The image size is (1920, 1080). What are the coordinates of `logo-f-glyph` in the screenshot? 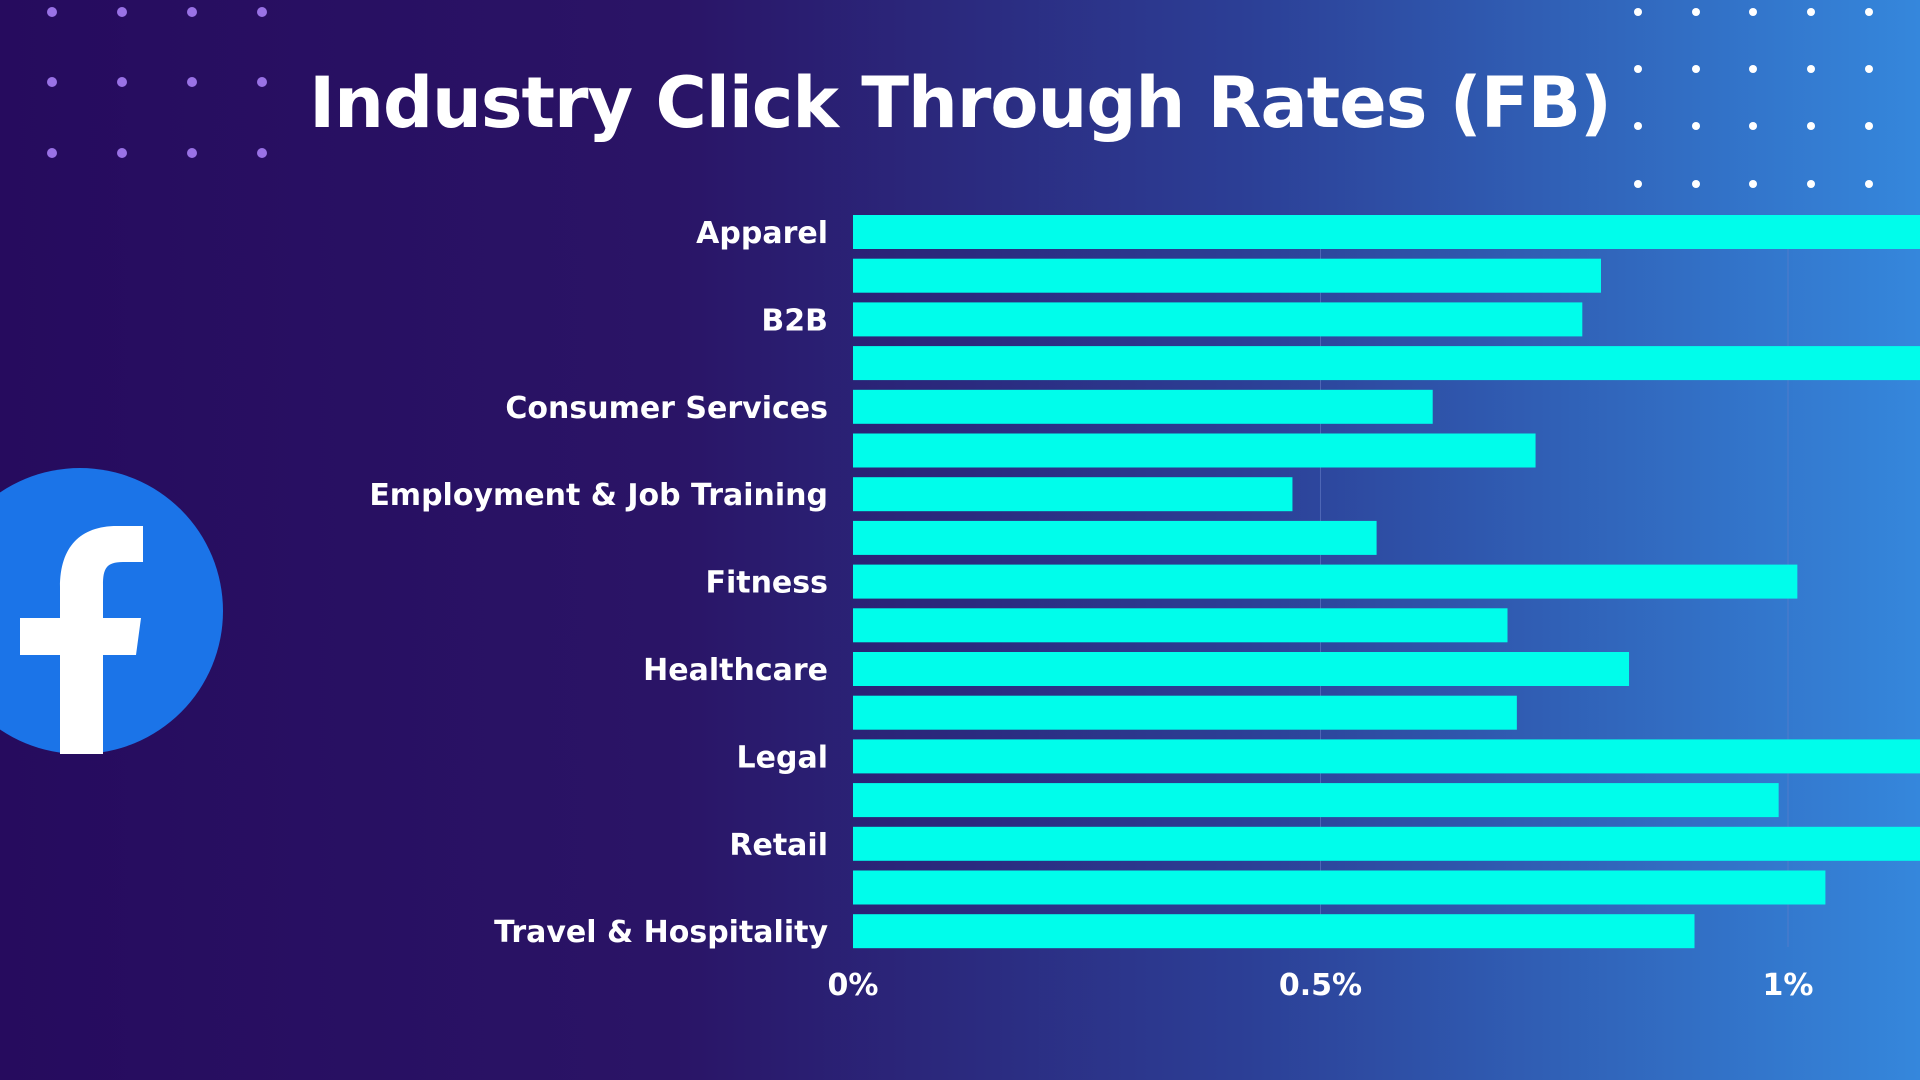 It's located at (81, 640).